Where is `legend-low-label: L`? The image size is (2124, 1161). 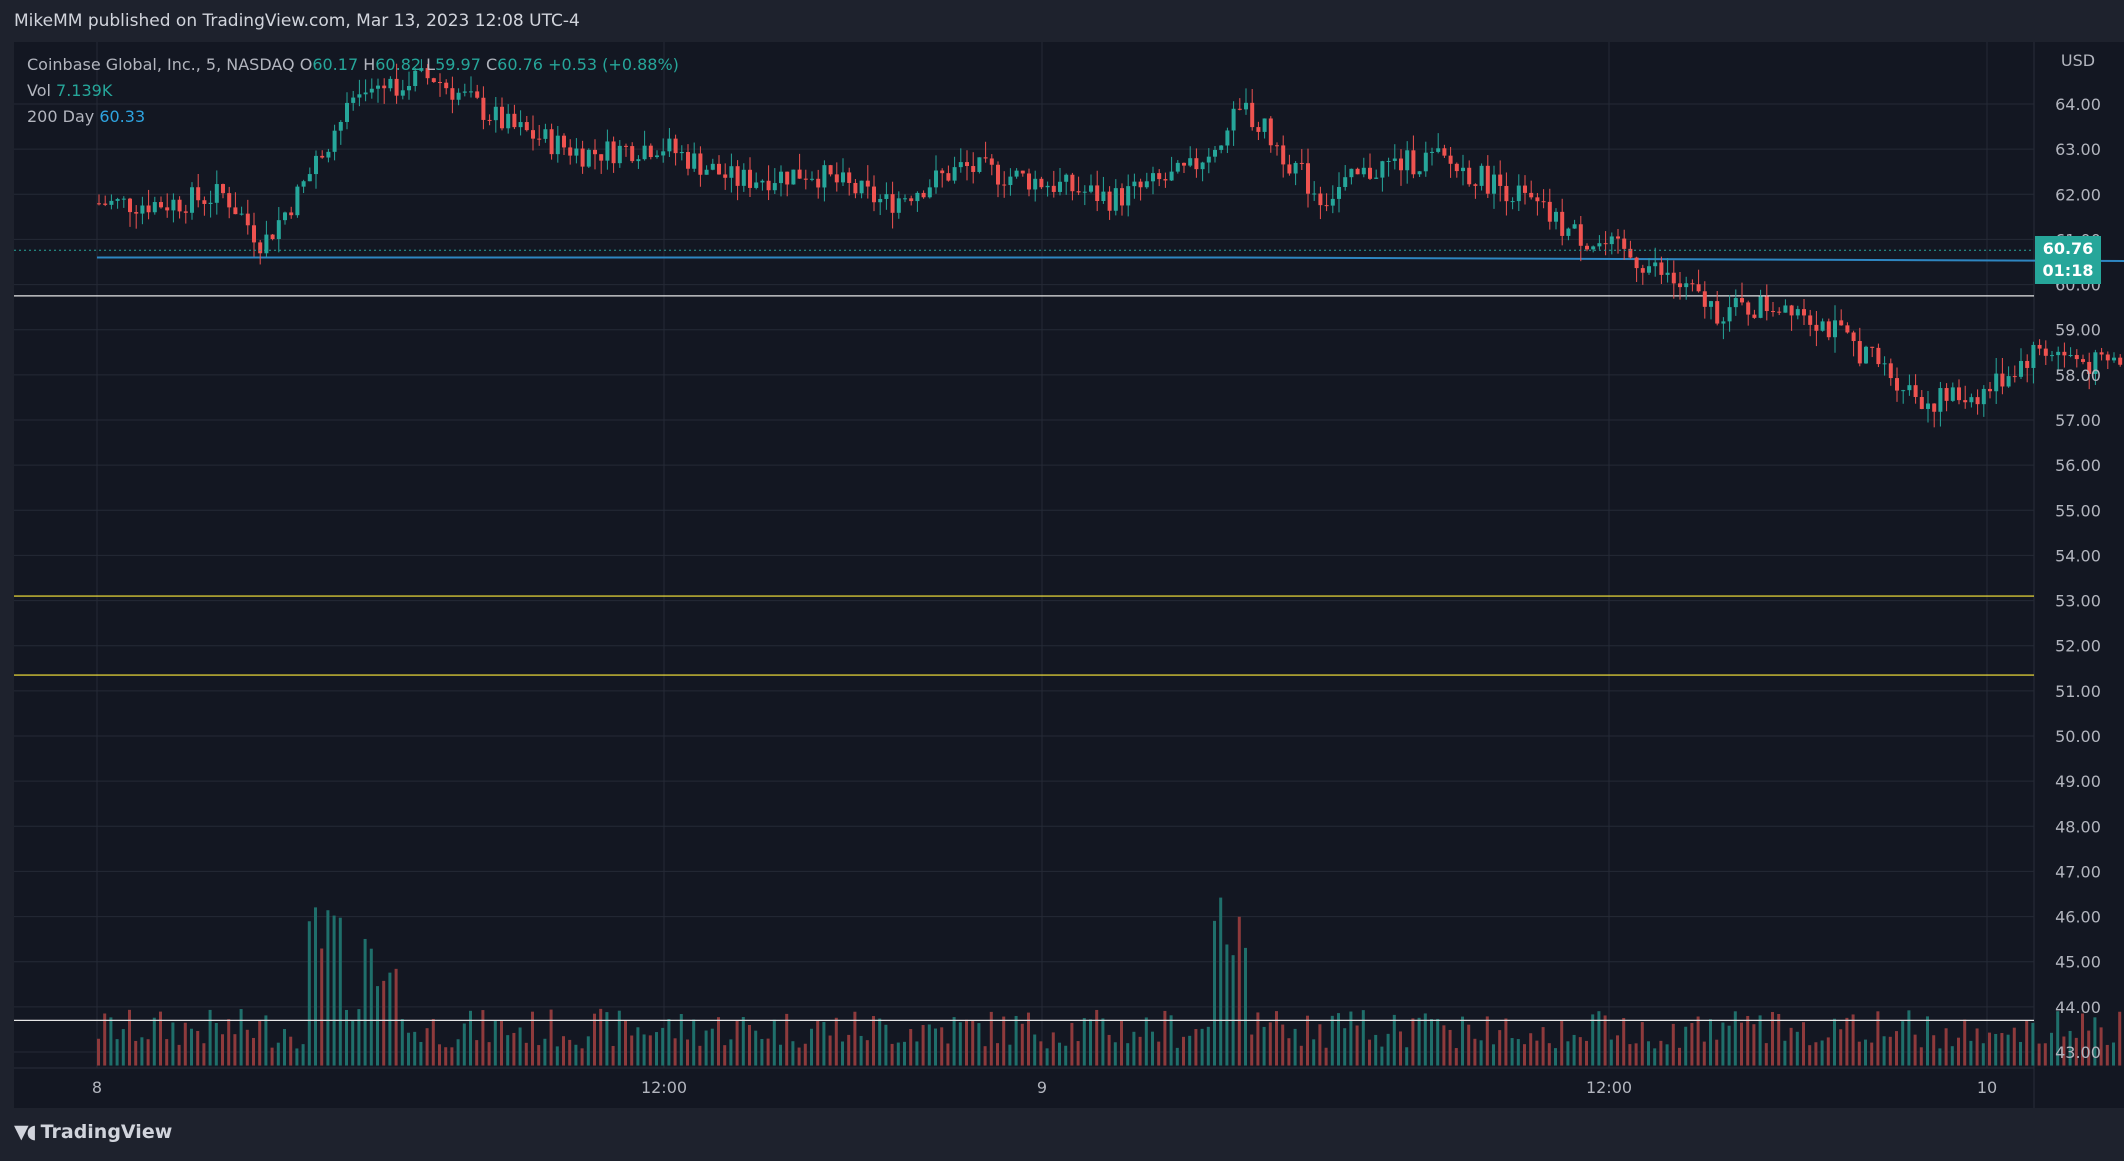 legend-low-label: L is located at coordinates (430, 64).